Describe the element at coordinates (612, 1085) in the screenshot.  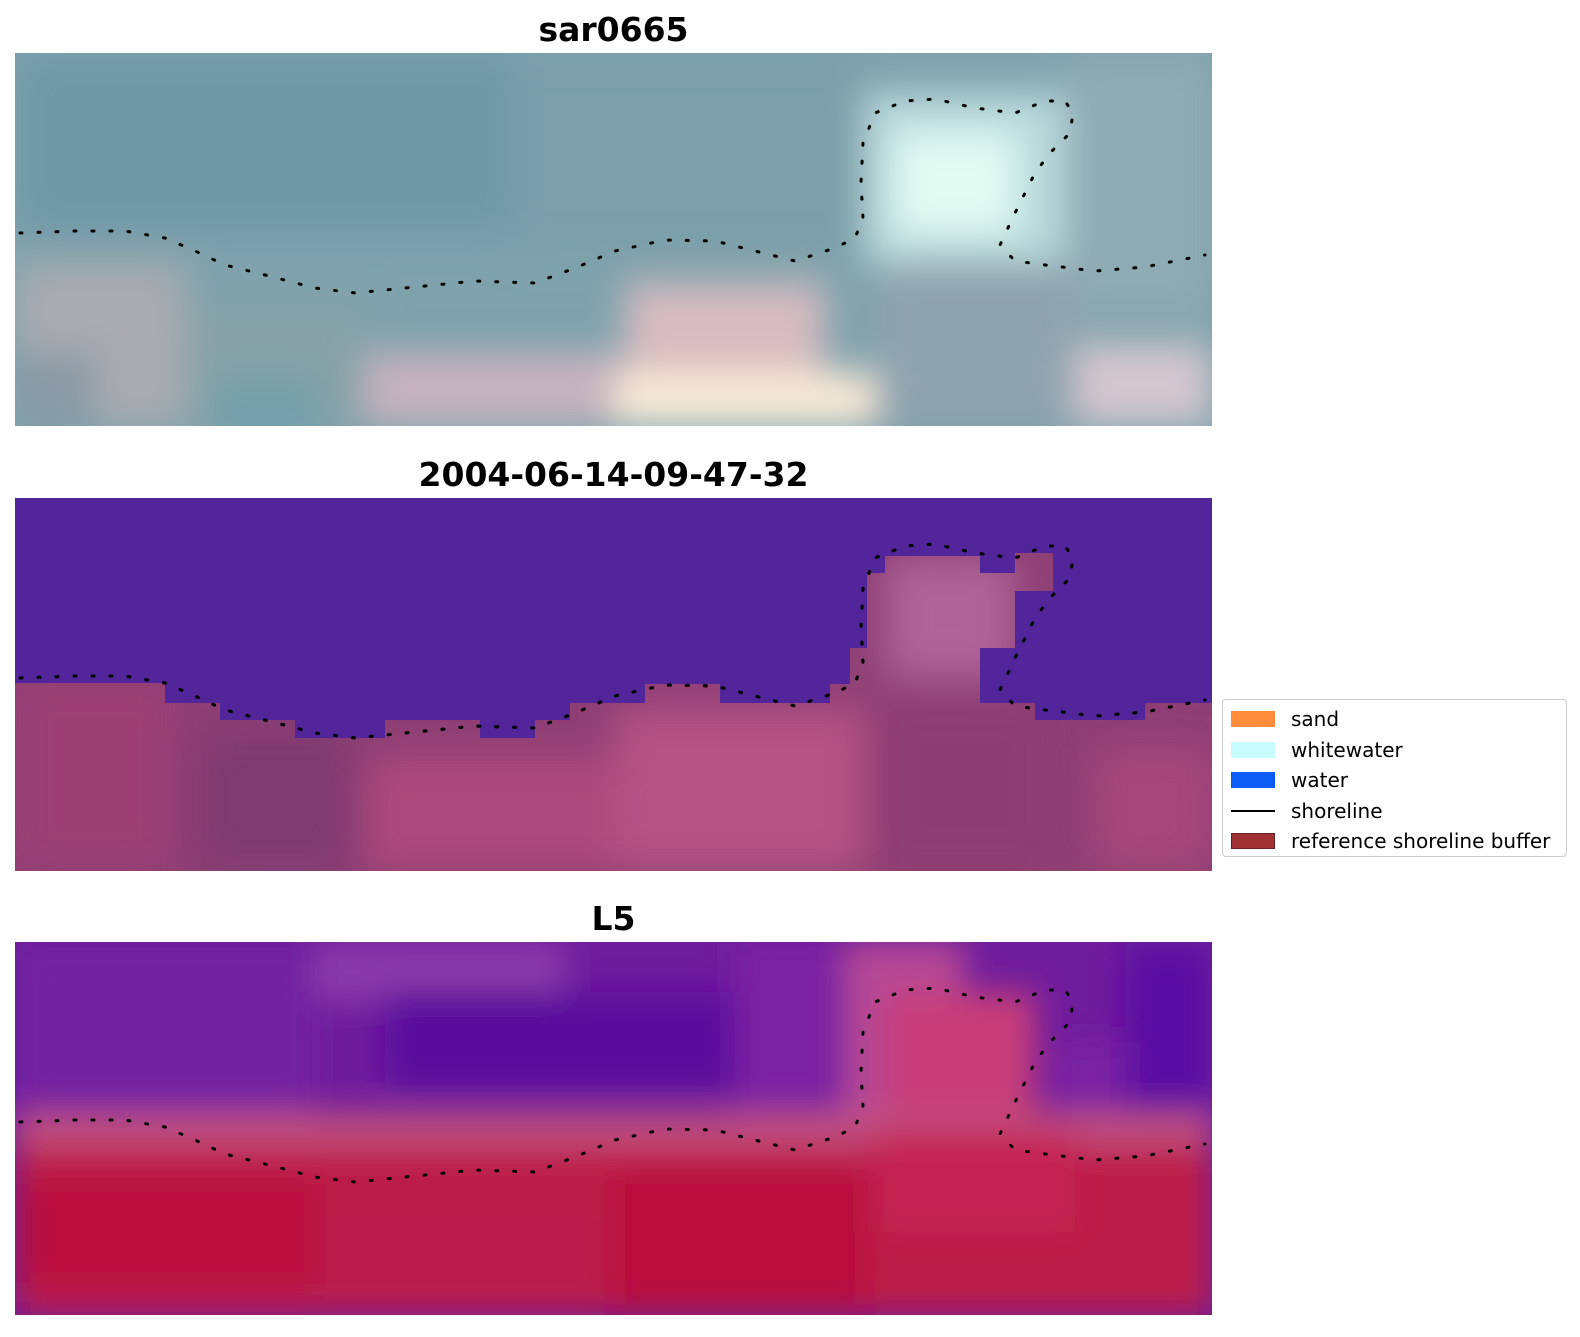
I see `shoreline-dots-index` at that location.